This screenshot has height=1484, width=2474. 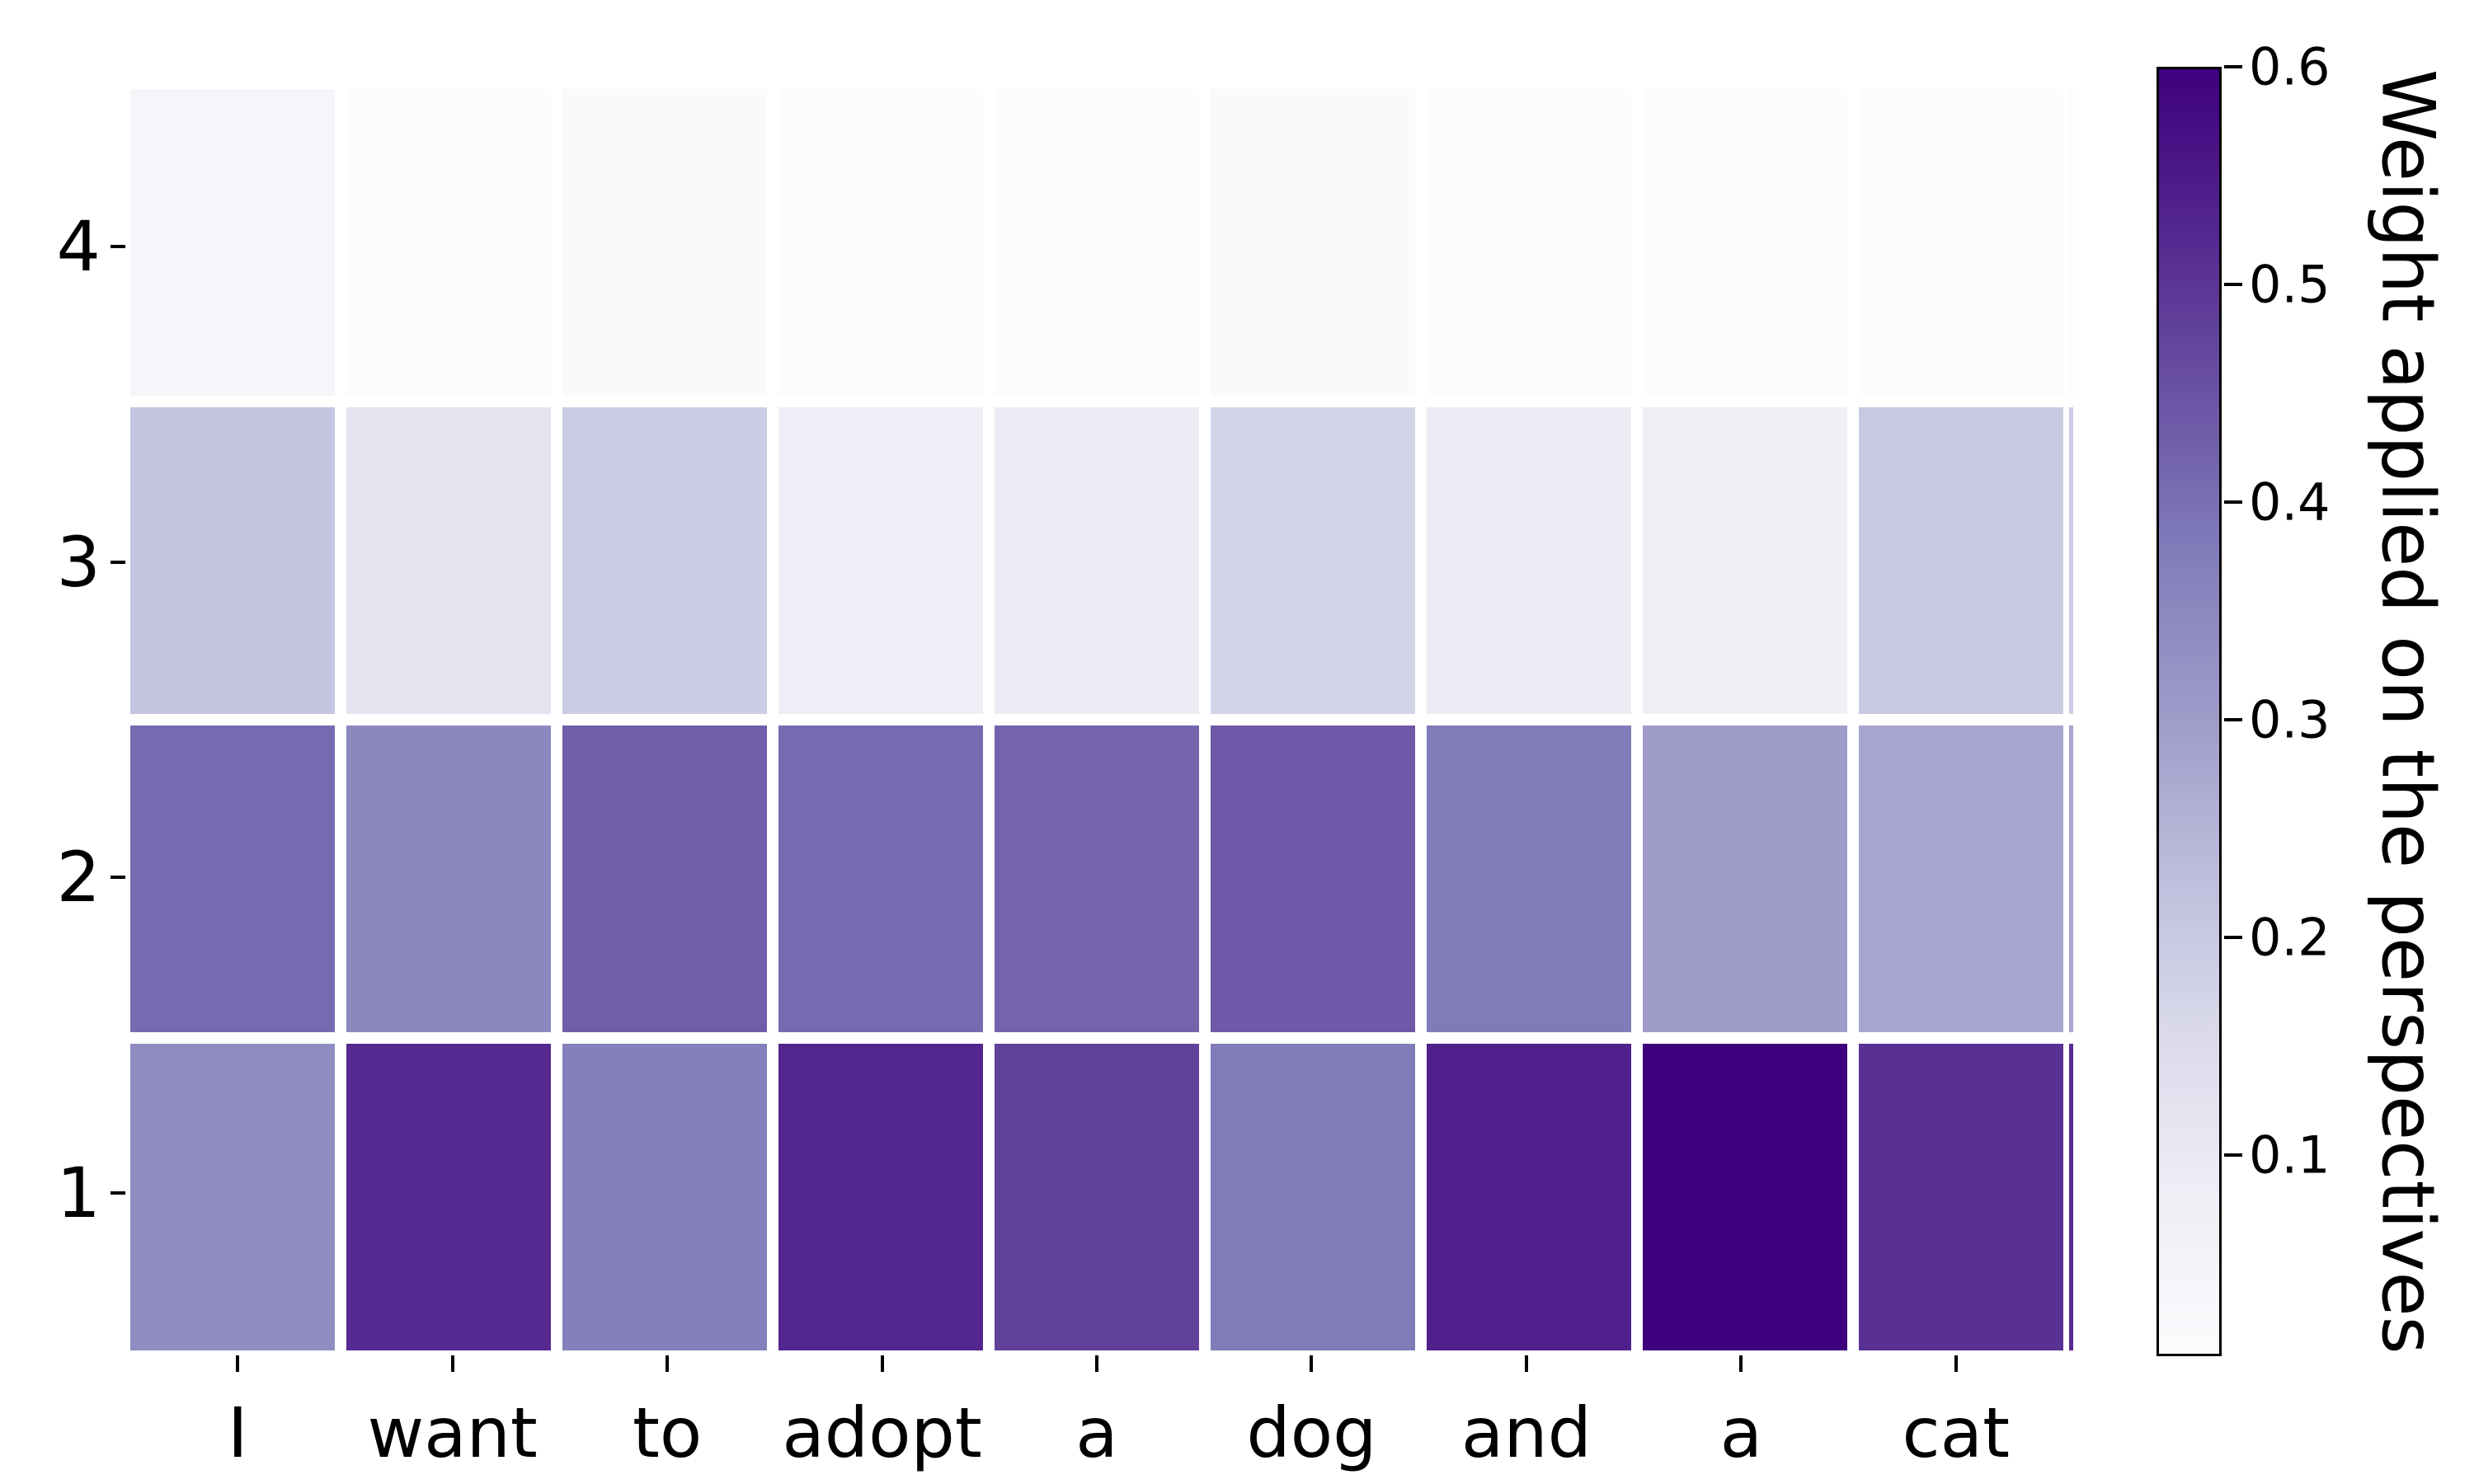 I want to click on colorbar-tick-label: 0.3, so click(x=2290, y=719).